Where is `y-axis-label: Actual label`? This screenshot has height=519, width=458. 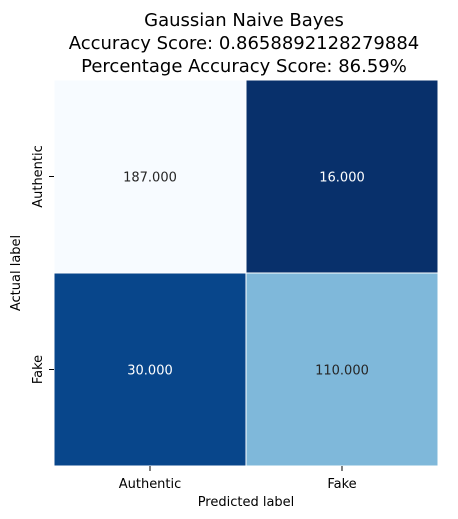 y-axis-label: Actual label is located at coordinates (16, 273).